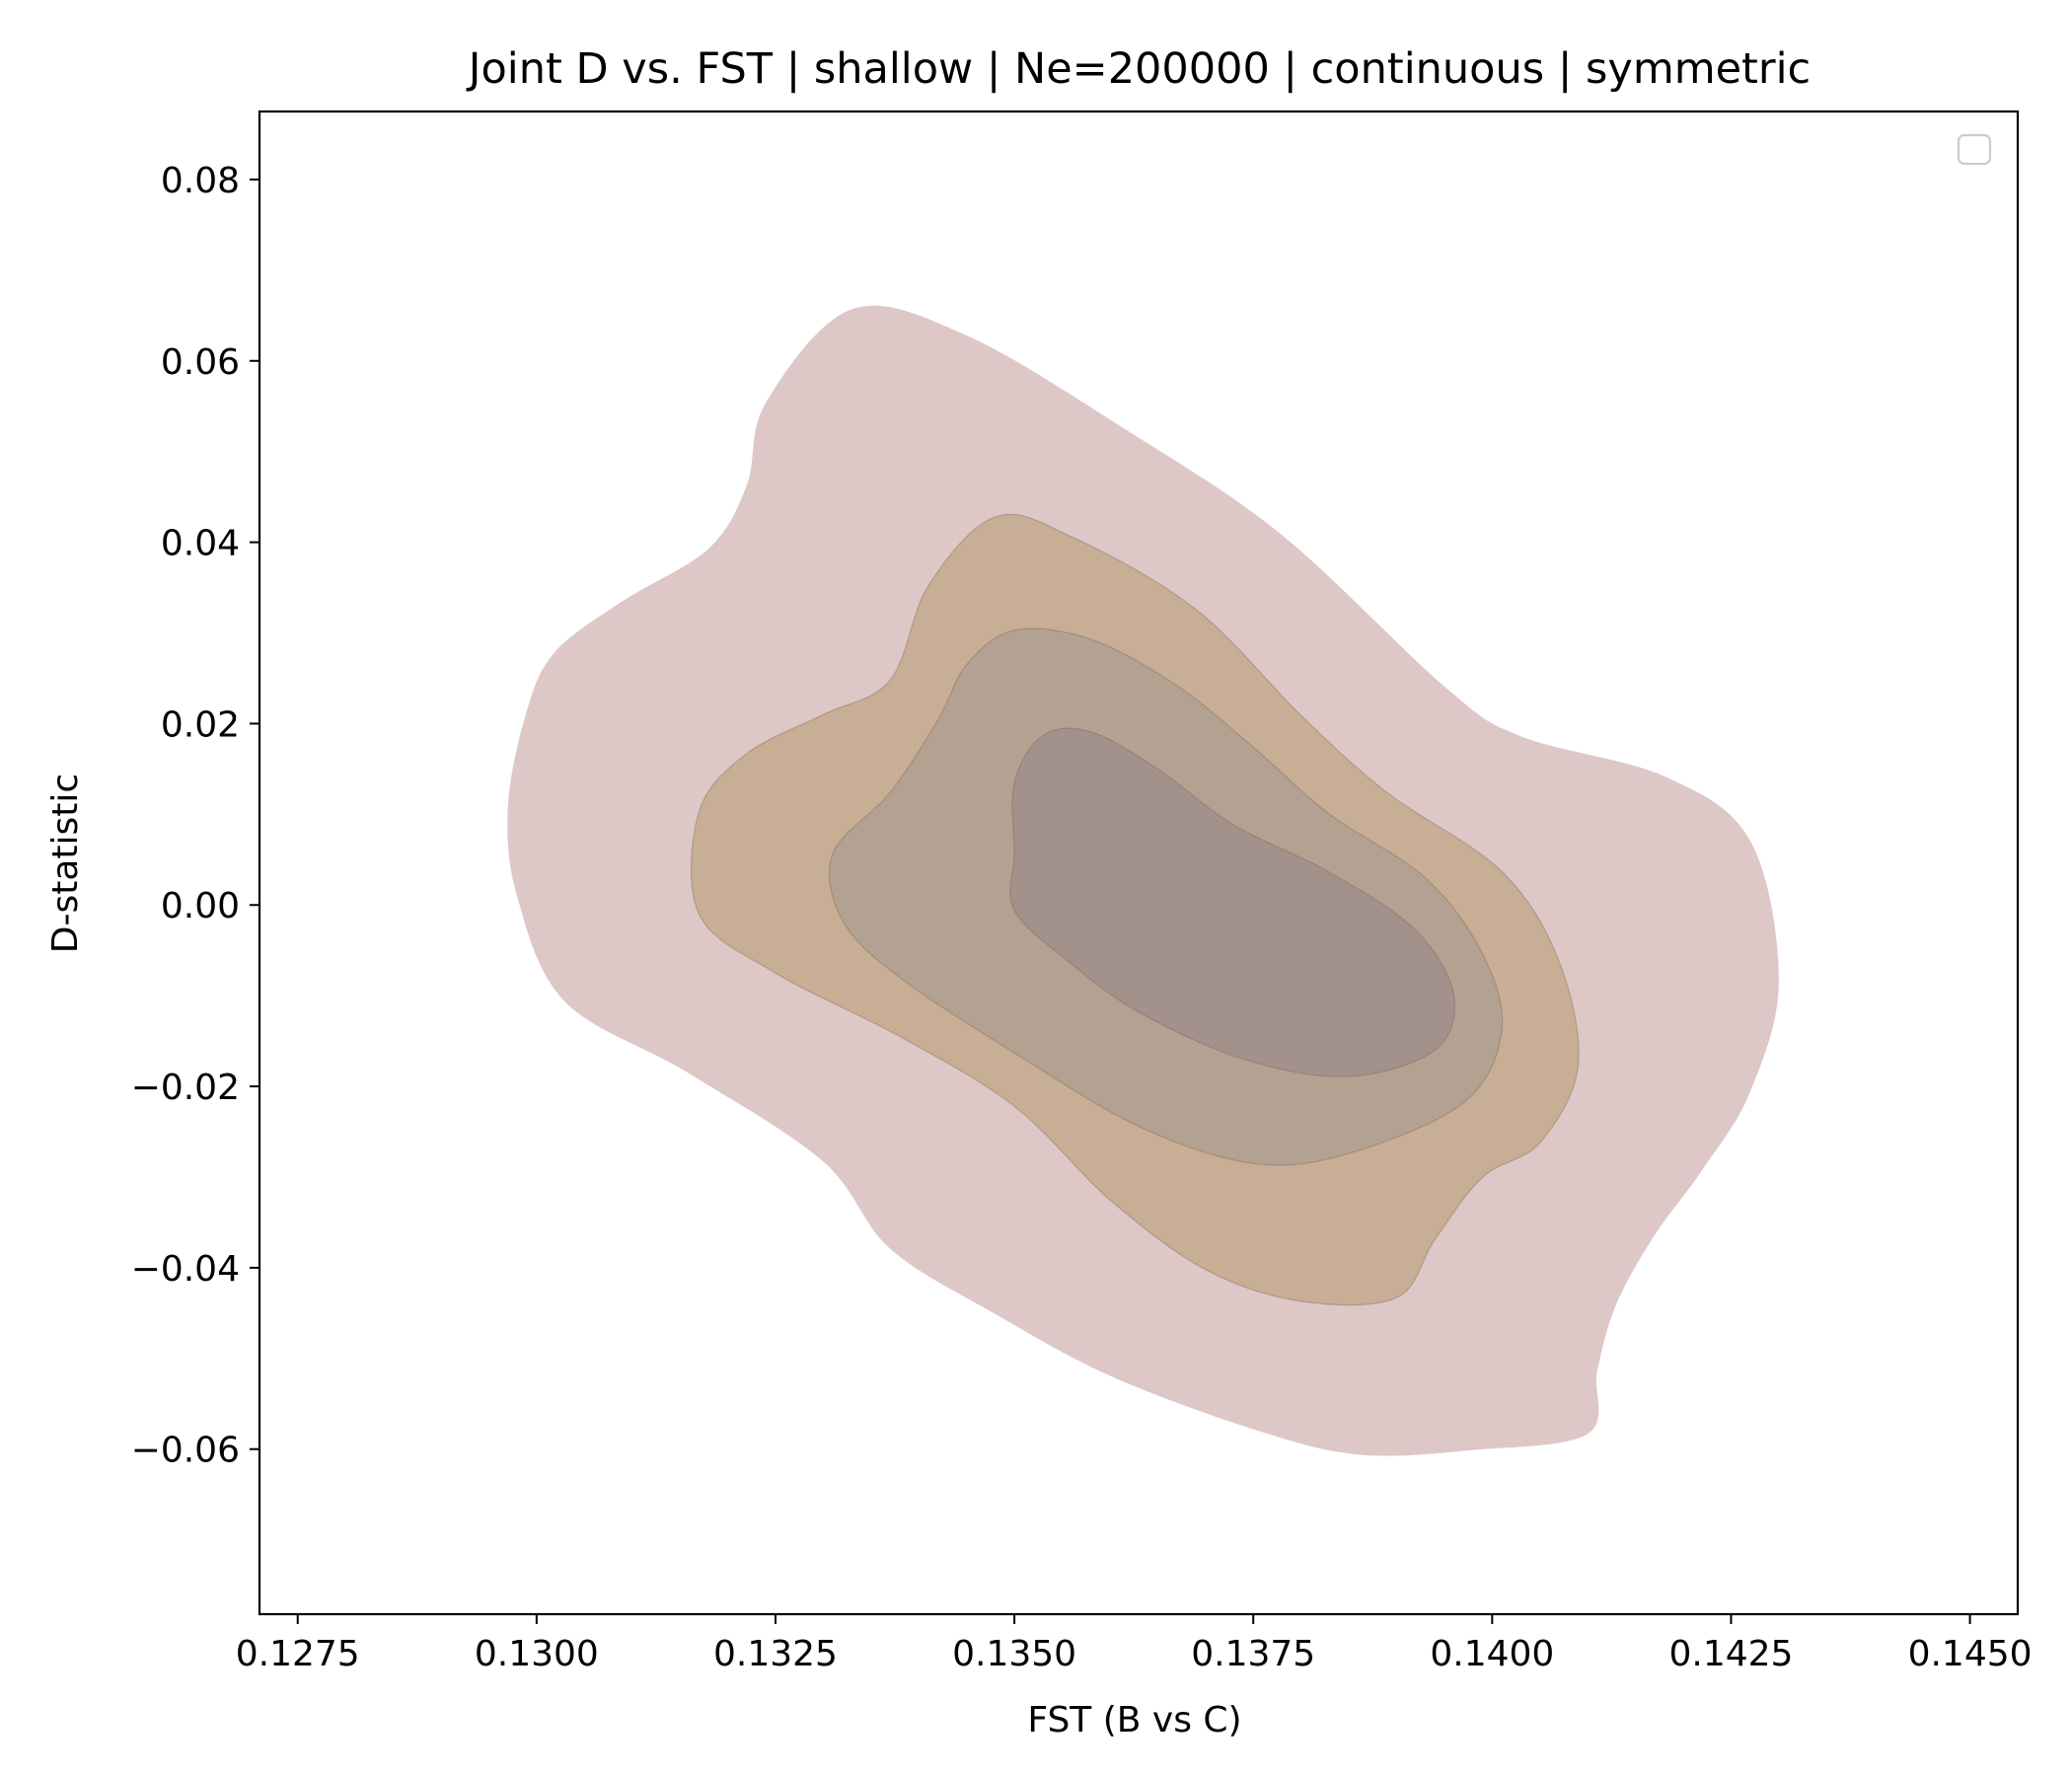  Describe the element at coordinates (201, 363) in the screenshot. I see `y-tick-label: 0.06` at that location.